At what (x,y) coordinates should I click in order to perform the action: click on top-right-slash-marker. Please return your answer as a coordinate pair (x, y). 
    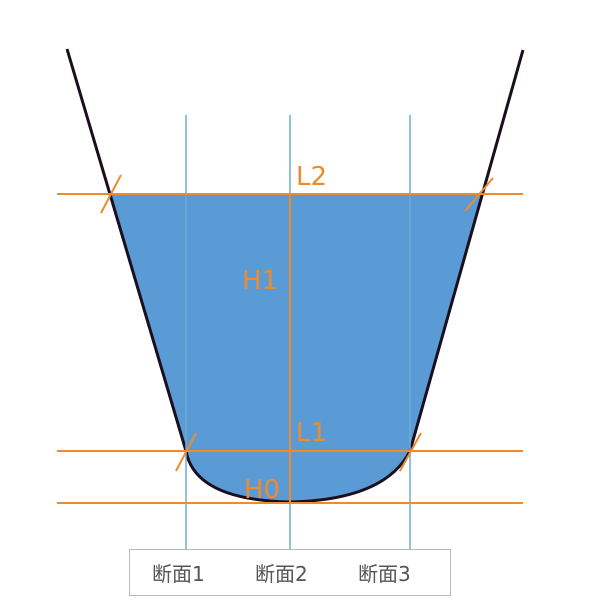
    Looking at the image, I should click on (479, 194).